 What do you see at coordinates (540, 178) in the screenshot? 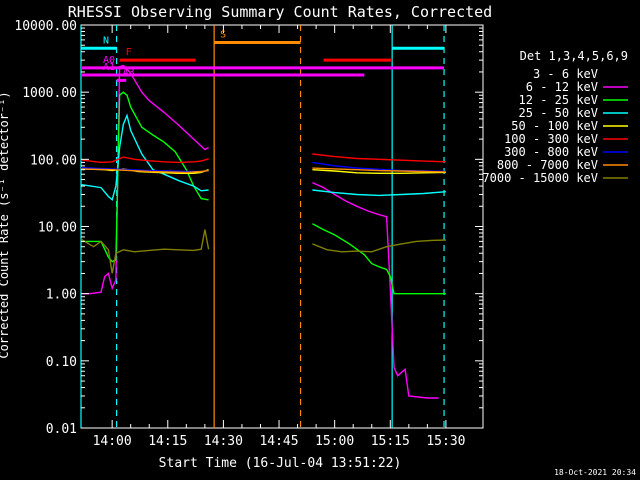
I see `legend-label-7000-15000-kev: 7000 - 15000 keV` at bounding box center [540, 178].